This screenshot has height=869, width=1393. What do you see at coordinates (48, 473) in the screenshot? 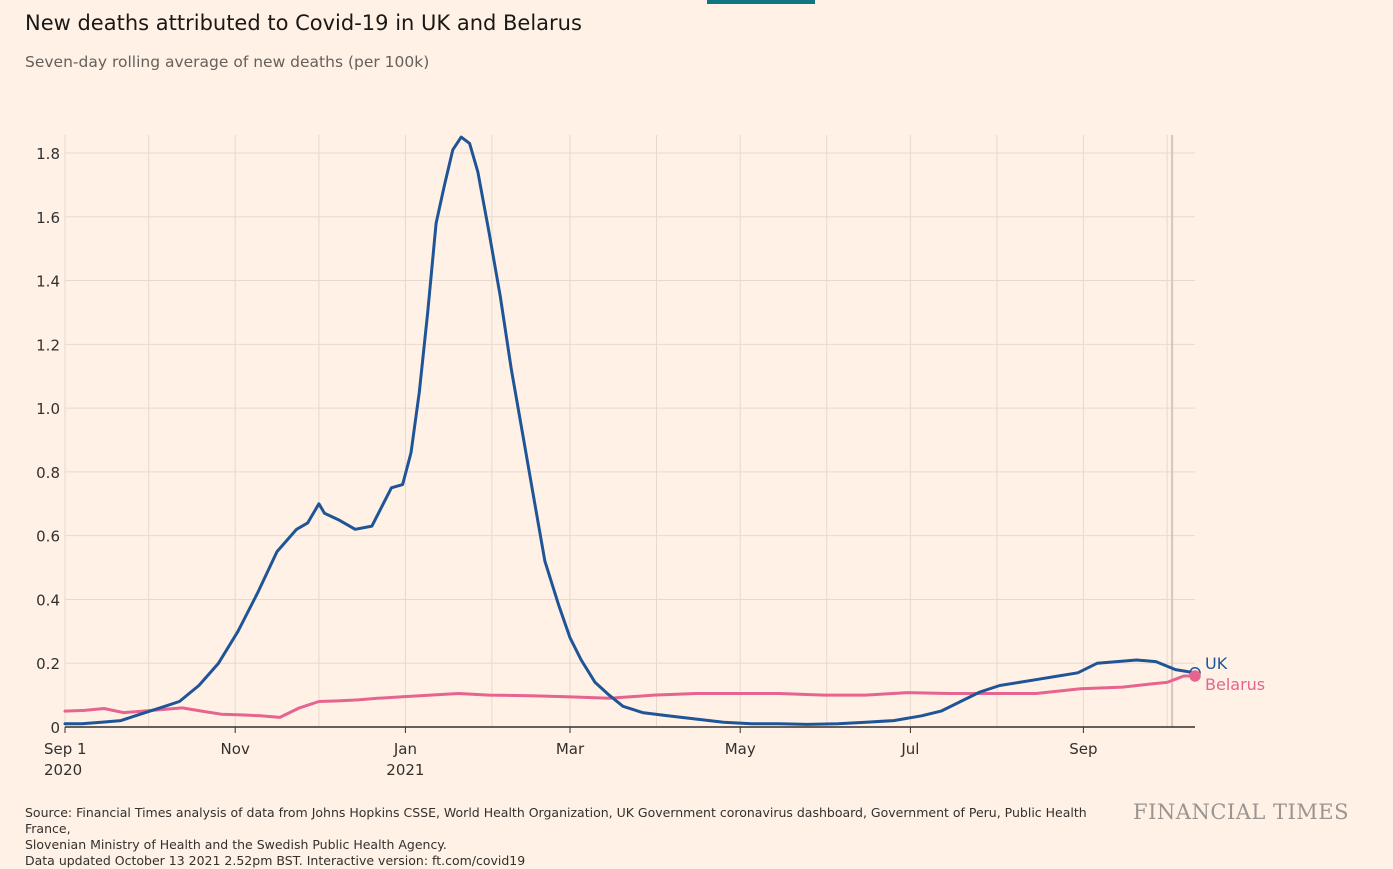
I see `y-tick-label: 0.8` at bounding box center [48, 473].